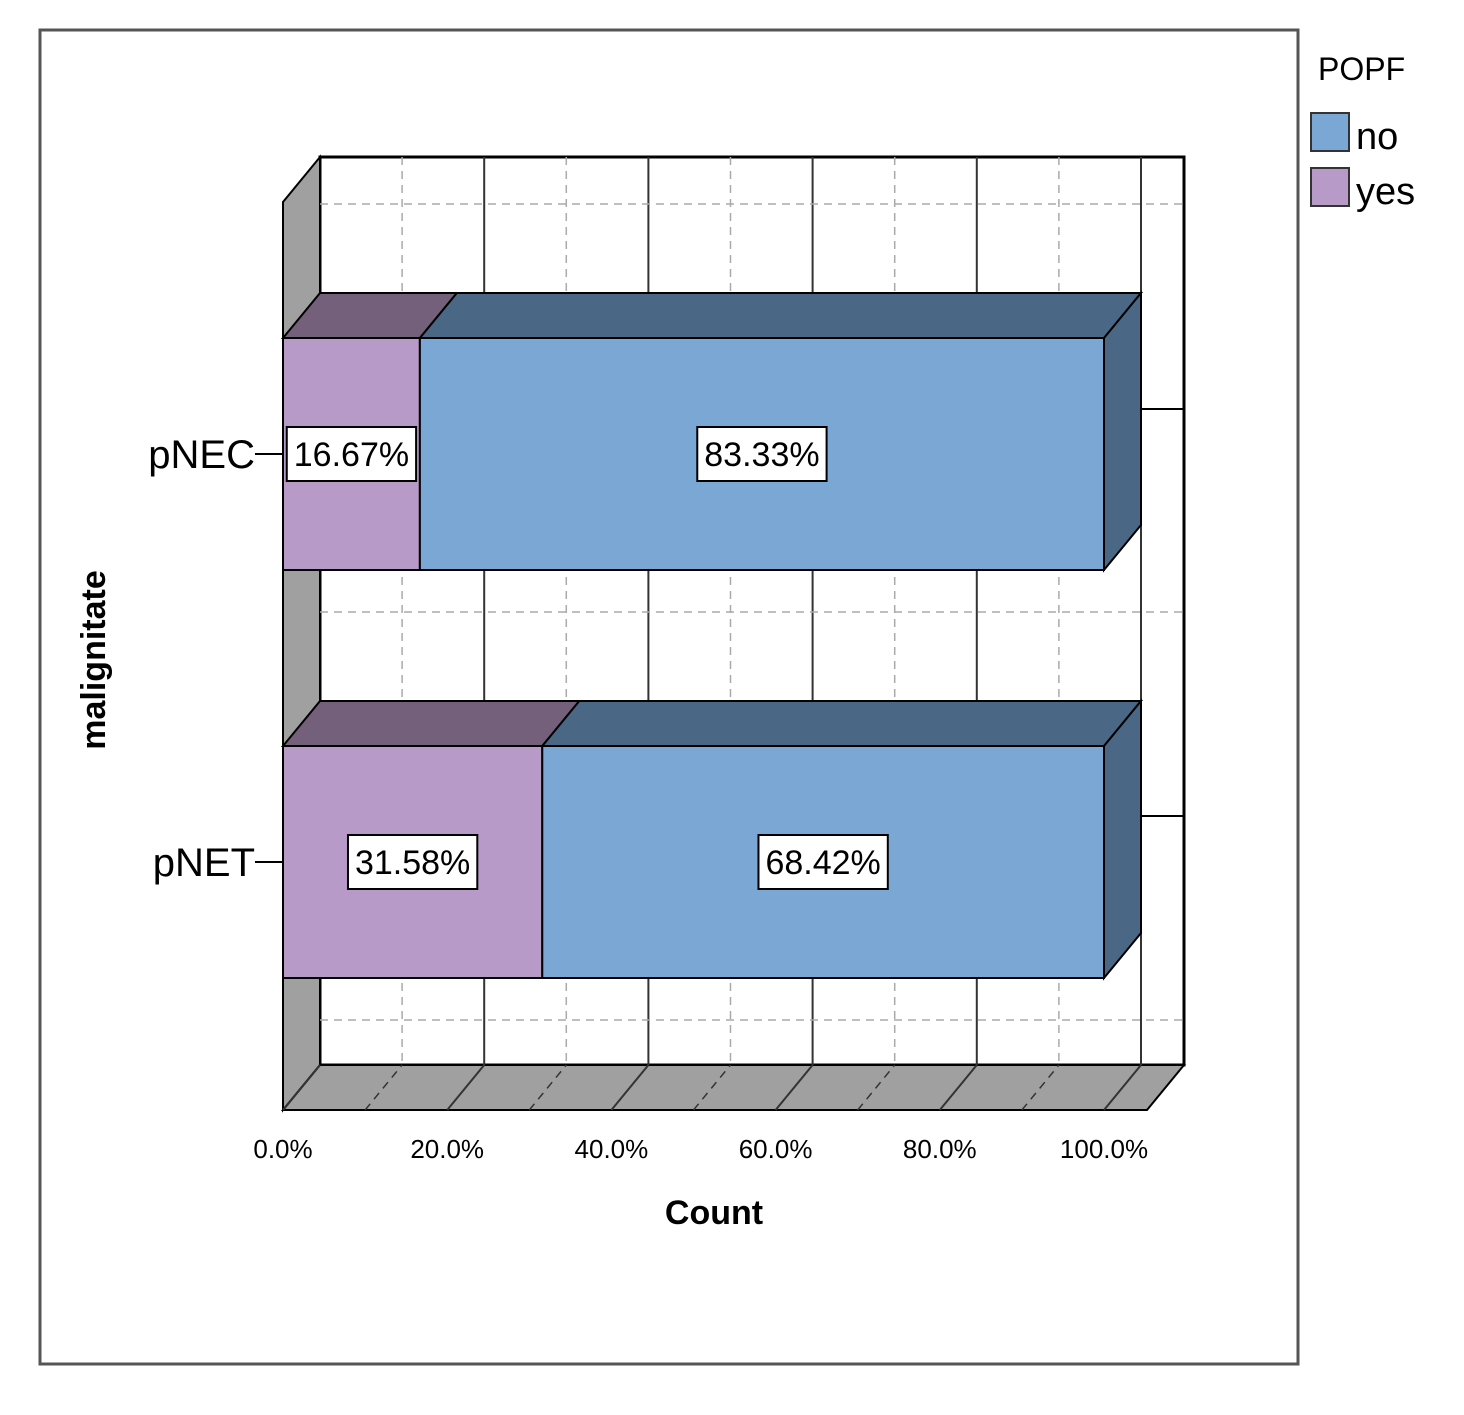  I want to click on data-label-yes-pNEC: 16.67%, so click(351, 455).